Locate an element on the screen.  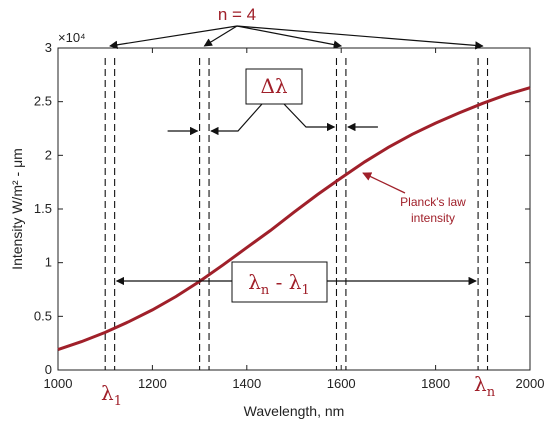
delta-lambda-box is located at coordinates (274, 86).